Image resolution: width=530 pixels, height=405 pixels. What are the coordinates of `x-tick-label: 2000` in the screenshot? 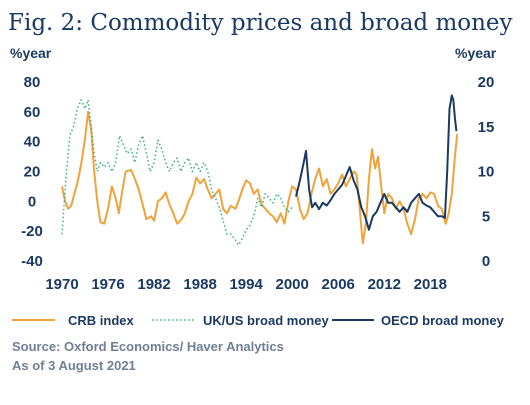 It's located at (292, 284).